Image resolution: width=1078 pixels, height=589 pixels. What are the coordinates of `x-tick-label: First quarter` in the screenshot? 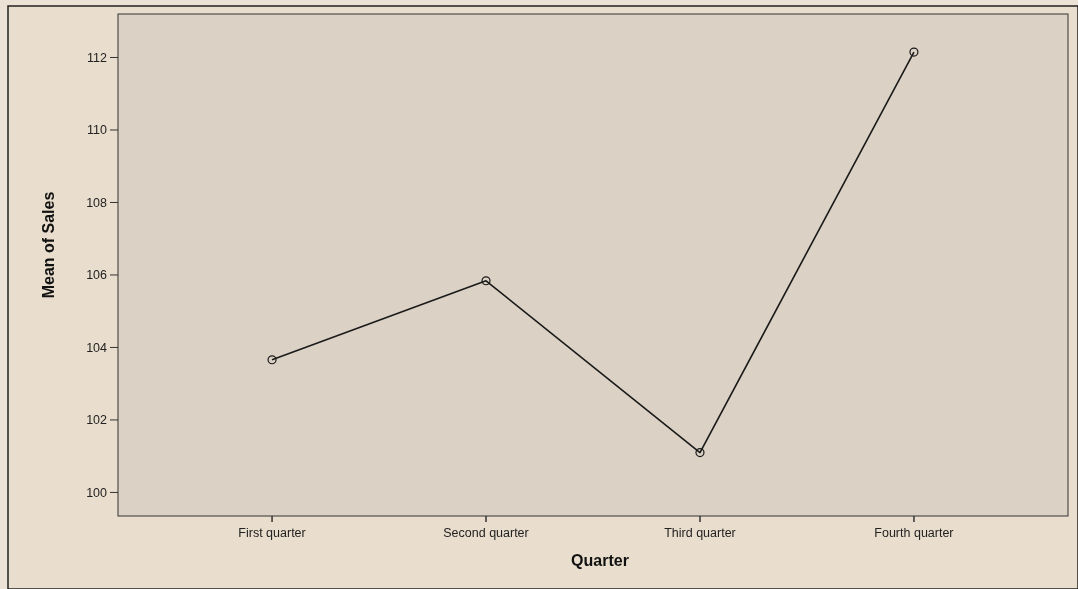 It's located at (272, 533).